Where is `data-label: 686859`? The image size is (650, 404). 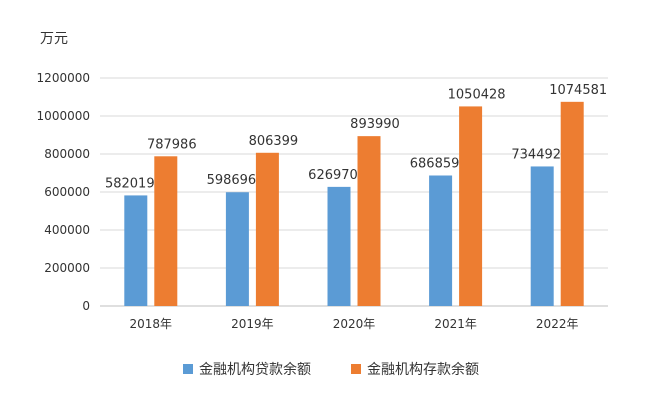
data-label: 686859 is located at coordinates (435, 163).